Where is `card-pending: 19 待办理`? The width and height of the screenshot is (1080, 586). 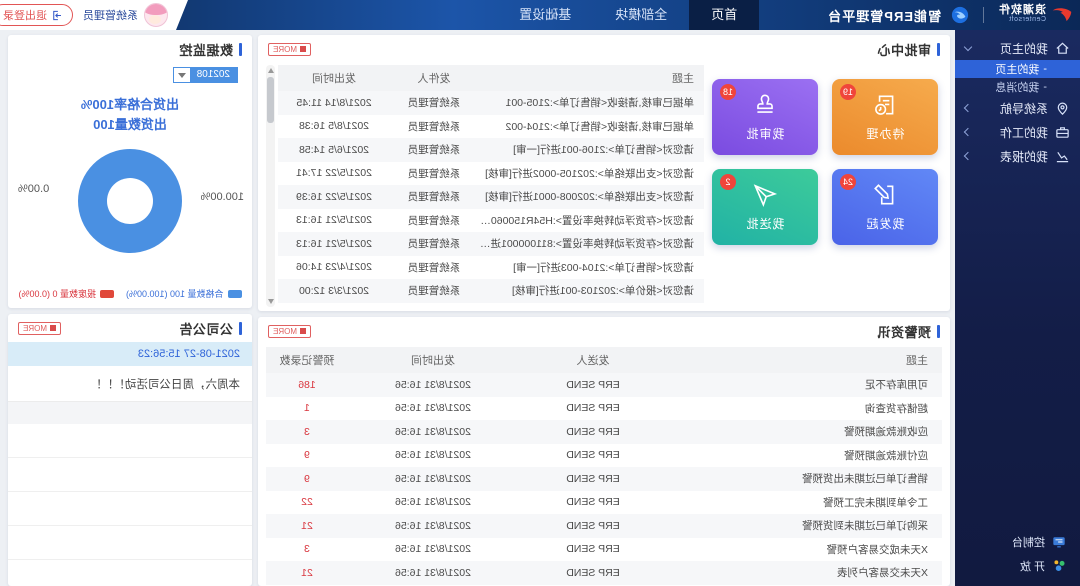
card-pending: 19 待办理 is located at coordinates (885, 117).